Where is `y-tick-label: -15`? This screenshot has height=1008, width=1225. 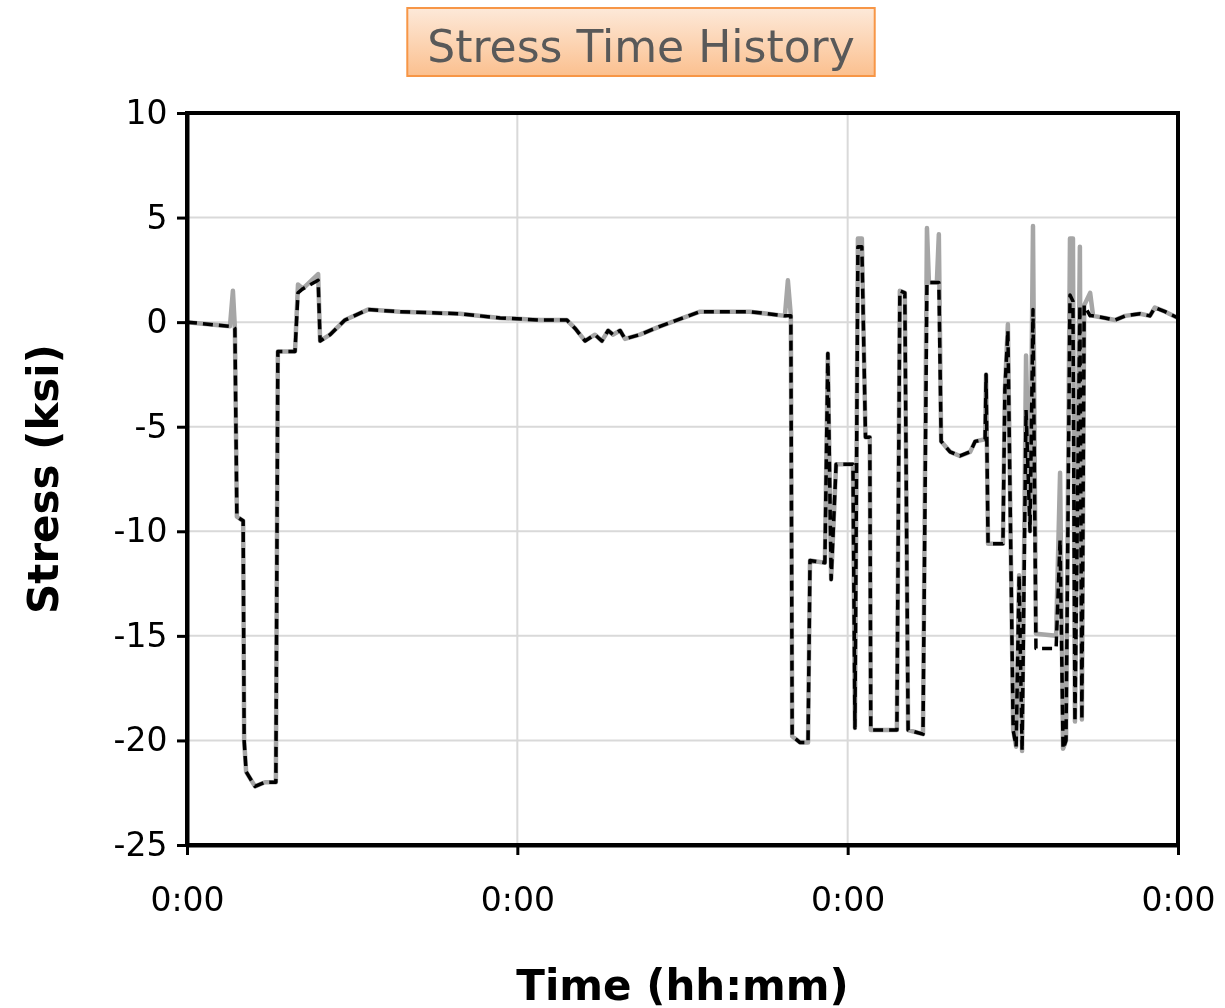 y-tick-label: -15 is located at coordinates (140, 635).